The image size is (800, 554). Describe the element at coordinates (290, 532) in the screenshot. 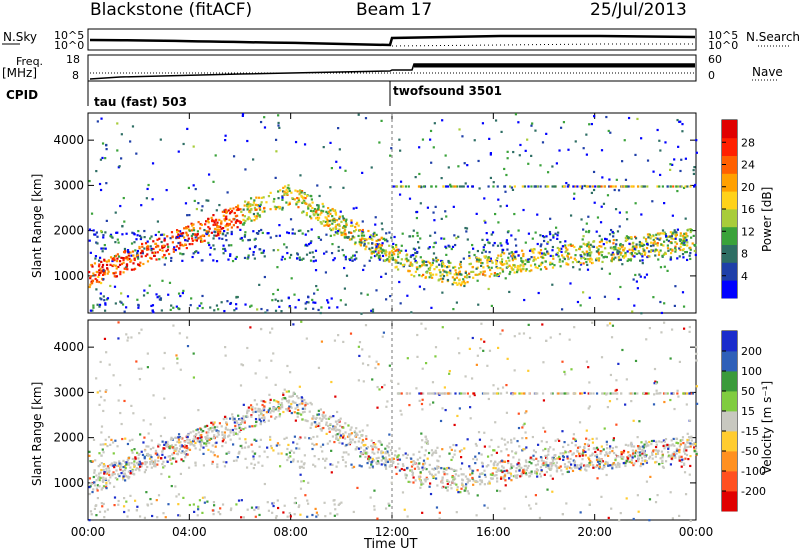

I see `x-tick-label: 08:00` at that location.